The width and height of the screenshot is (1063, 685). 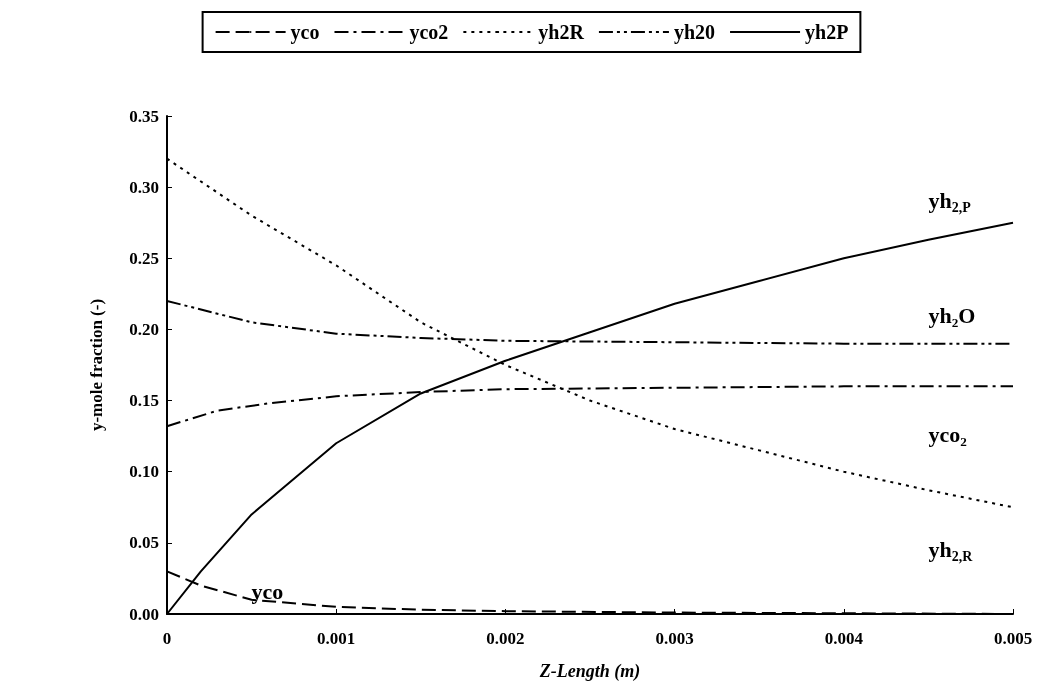 What do you see at coordinates (144, 614) in the screenshot?
I see `y-tick-label: 0.00` at bounding box center [144, 614].